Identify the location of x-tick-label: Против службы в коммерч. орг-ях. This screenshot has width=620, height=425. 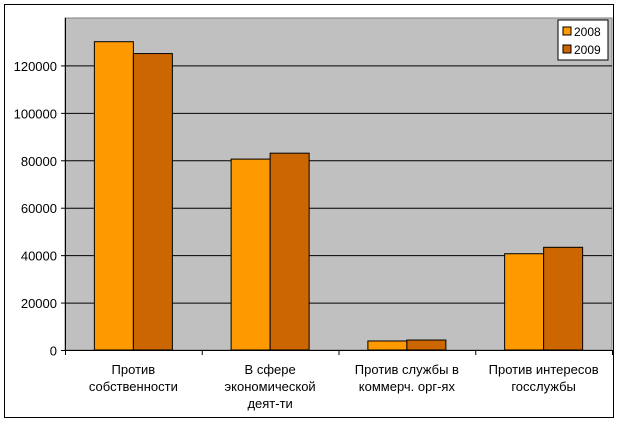
(407, 378).